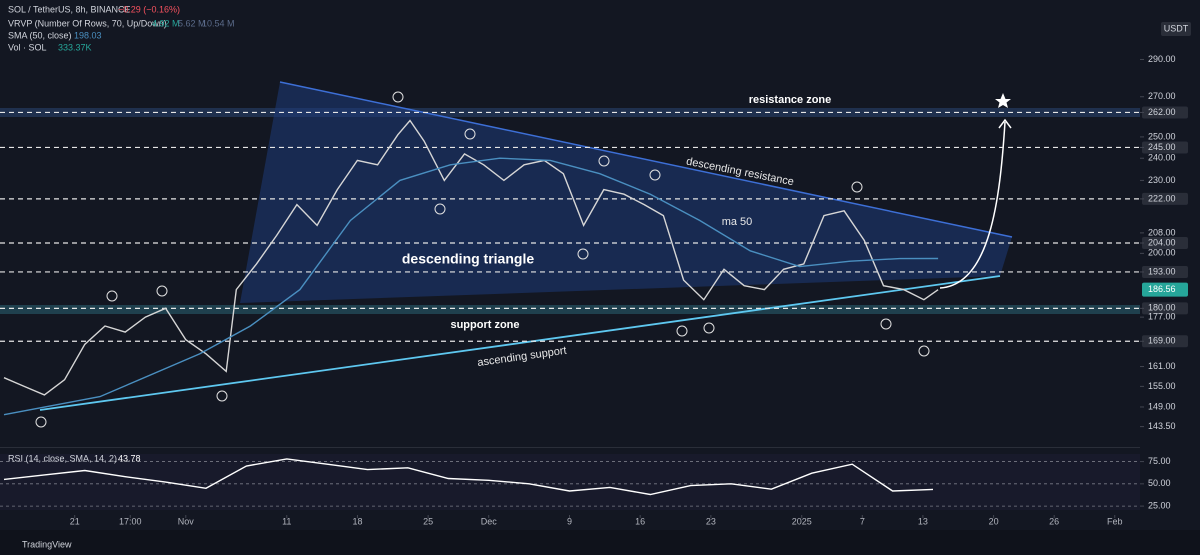 Image resolution: width=1200 pixels, height=555 pixels. I want to click on y-tick-label: 177.00, so click(1162, 316).